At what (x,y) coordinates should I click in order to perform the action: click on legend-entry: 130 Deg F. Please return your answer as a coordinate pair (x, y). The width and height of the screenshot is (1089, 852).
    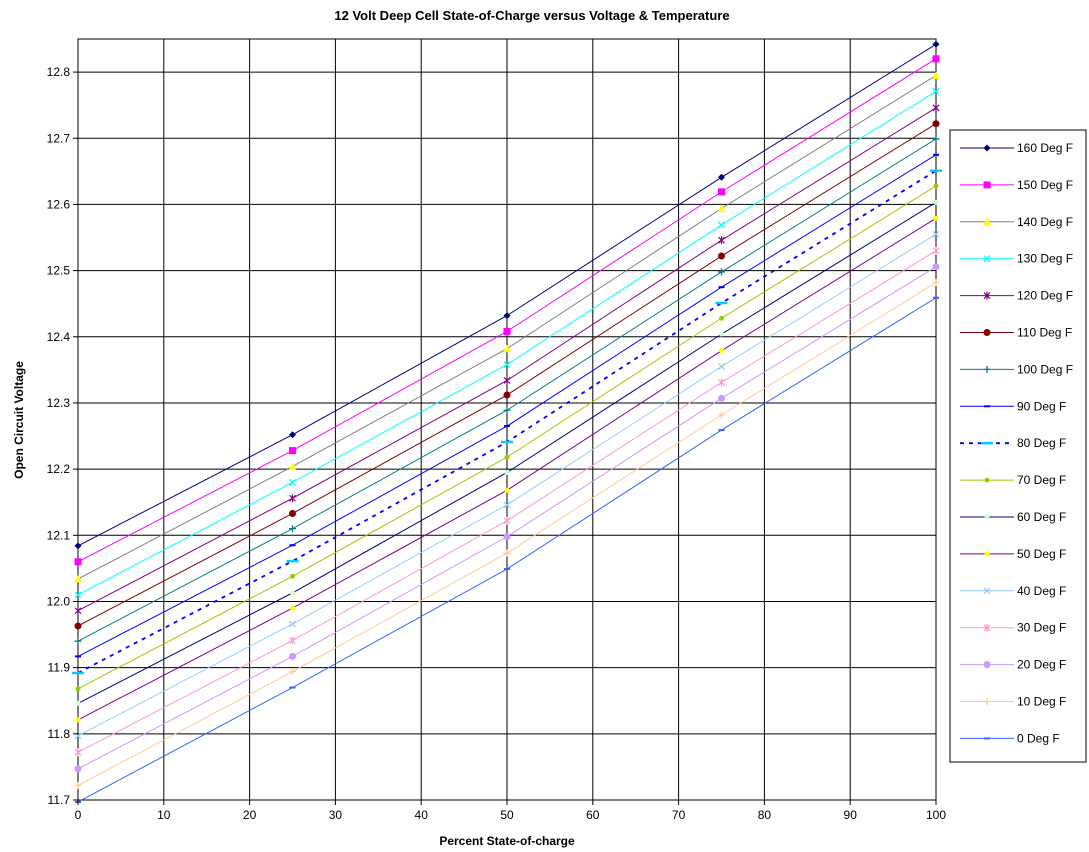
    Looking at the image, I should click on (1016, 259).